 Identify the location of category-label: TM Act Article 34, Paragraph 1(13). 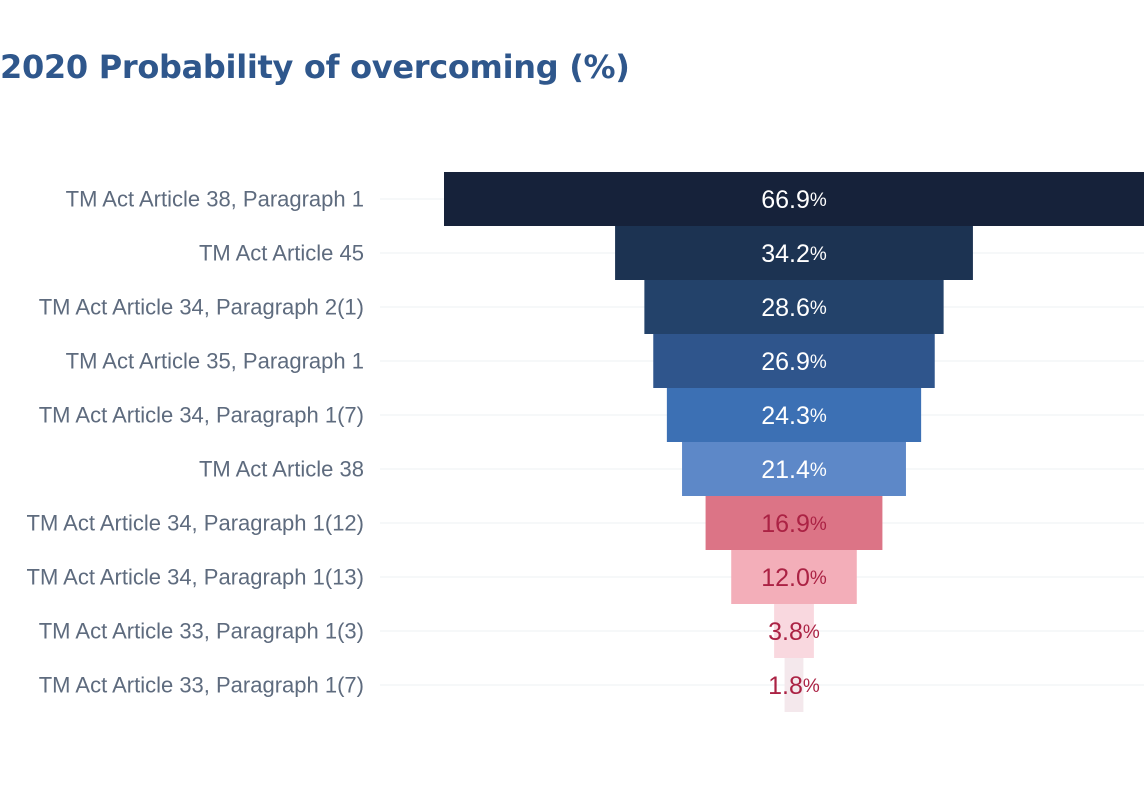
(196, 577).